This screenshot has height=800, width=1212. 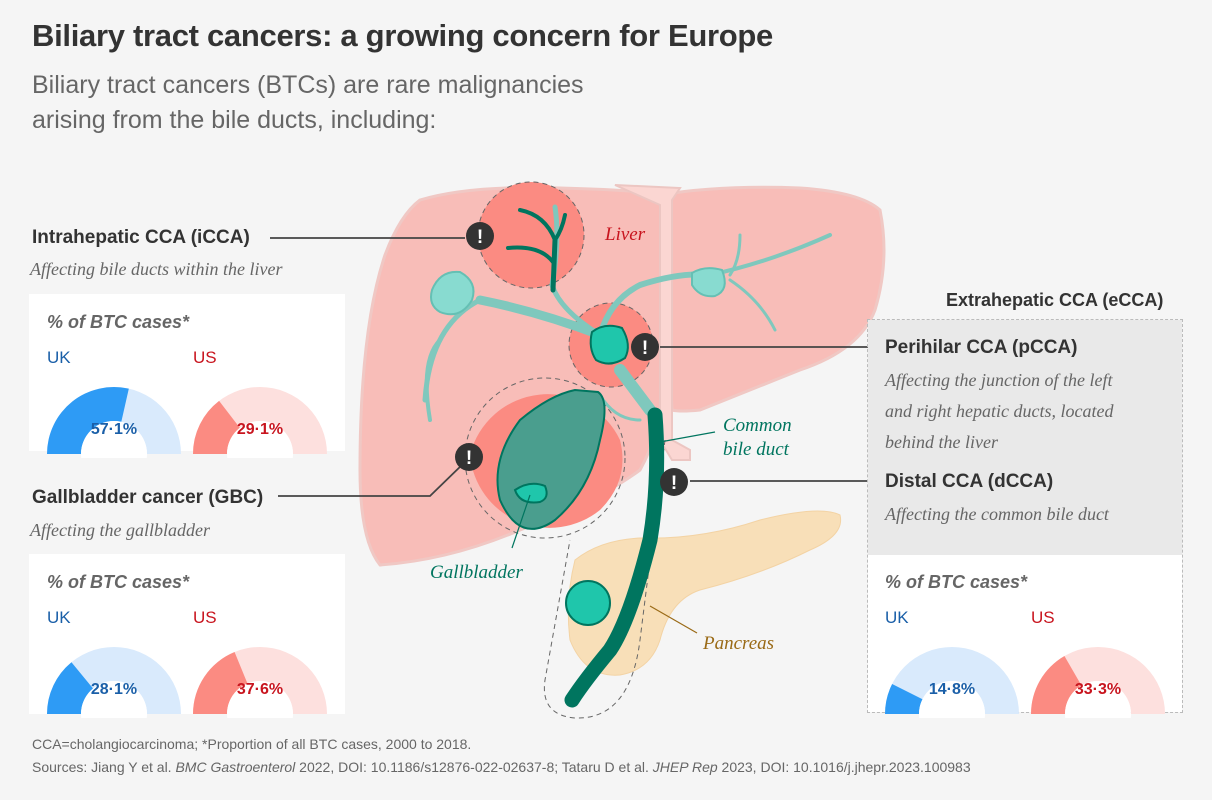 What do you see at coordinates (114, 429) in the screenshot?
I see `gauge-value-uk: 57·1%` at bounding box center [114, 429].